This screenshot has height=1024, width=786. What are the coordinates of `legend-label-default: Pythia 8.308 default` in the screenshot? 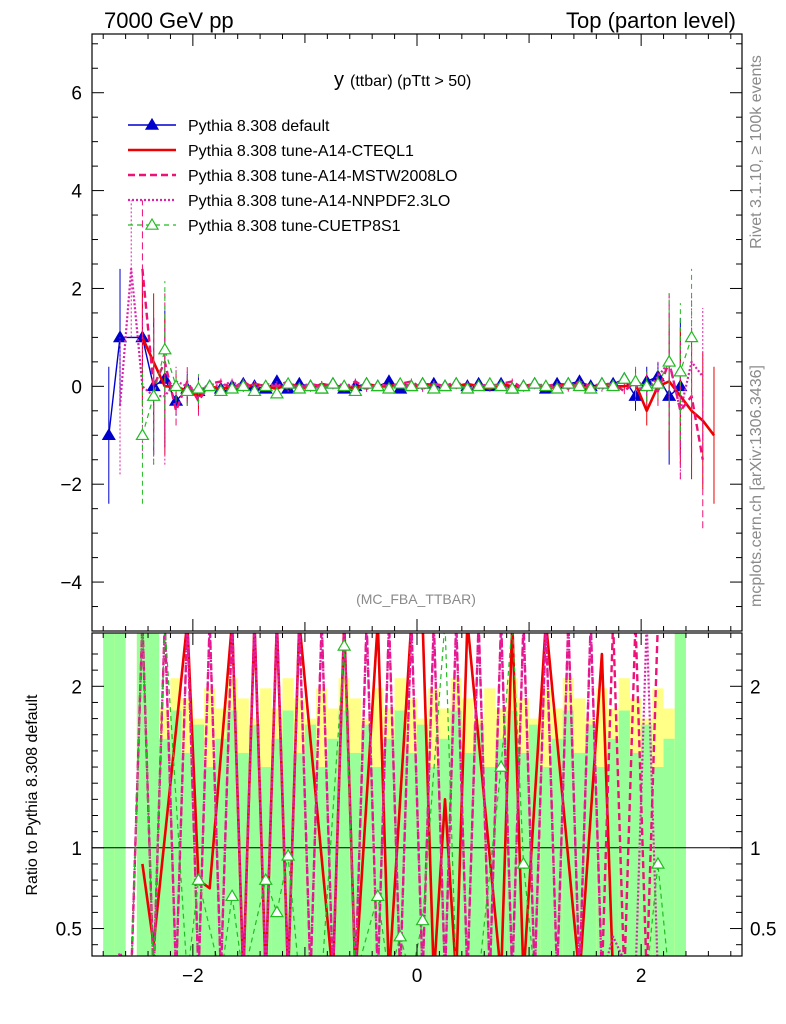 It's located at (259, 126).